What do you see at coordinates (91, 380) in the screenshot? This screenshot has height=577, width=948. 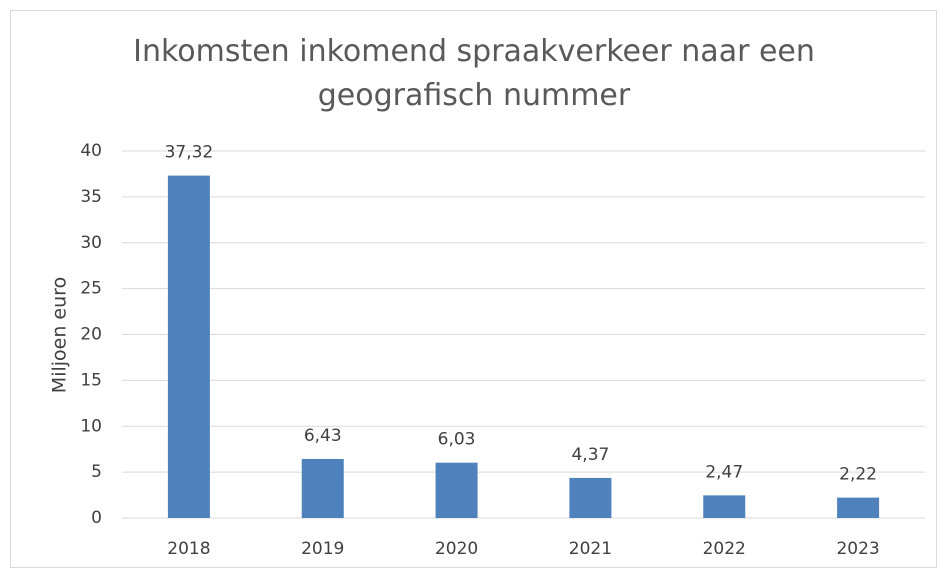 I see `y-tick-label: 15` at bounding box center [91, 380].